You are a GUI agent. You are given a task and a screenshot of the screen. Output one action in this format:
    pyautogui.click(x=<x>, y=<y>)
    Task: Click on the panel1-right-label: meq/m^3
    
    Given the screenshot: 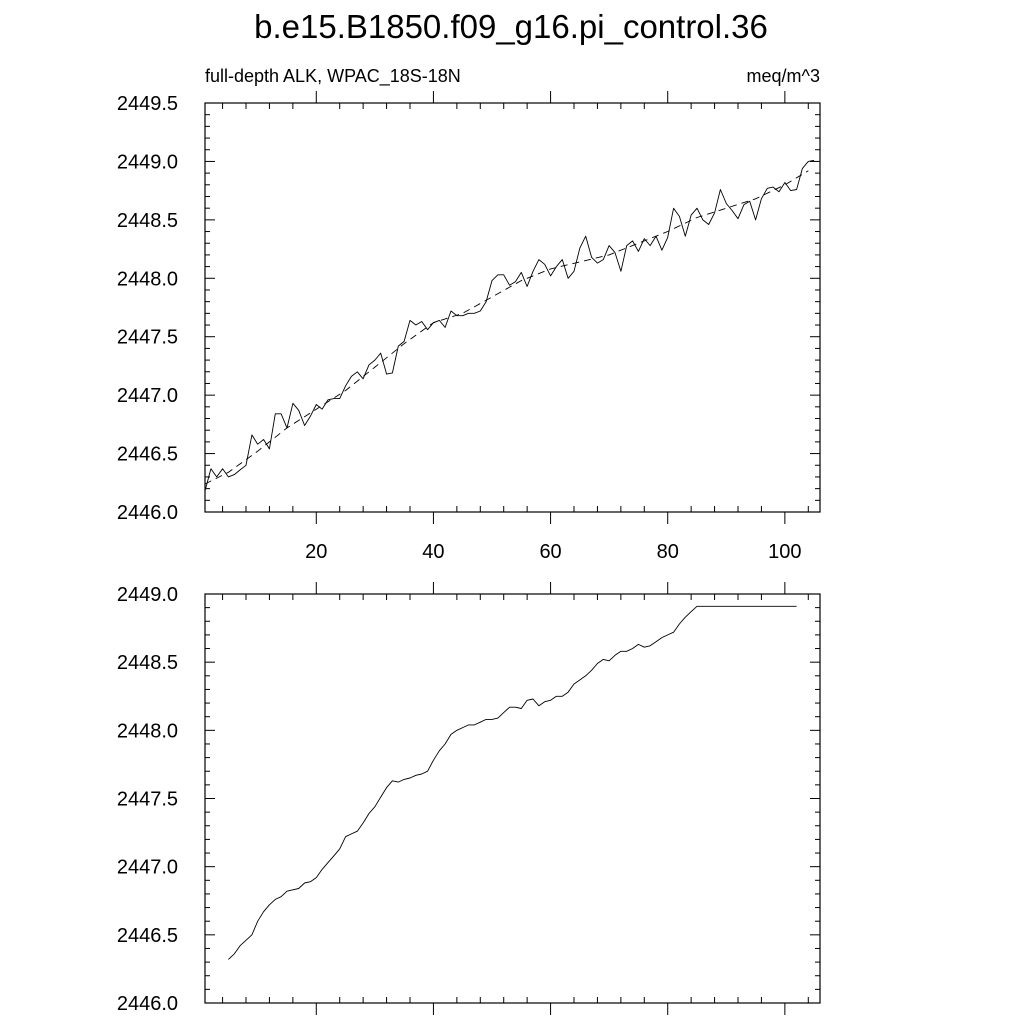 What is the action you would take?
    pyautogui.click(x=783, y=76)
    